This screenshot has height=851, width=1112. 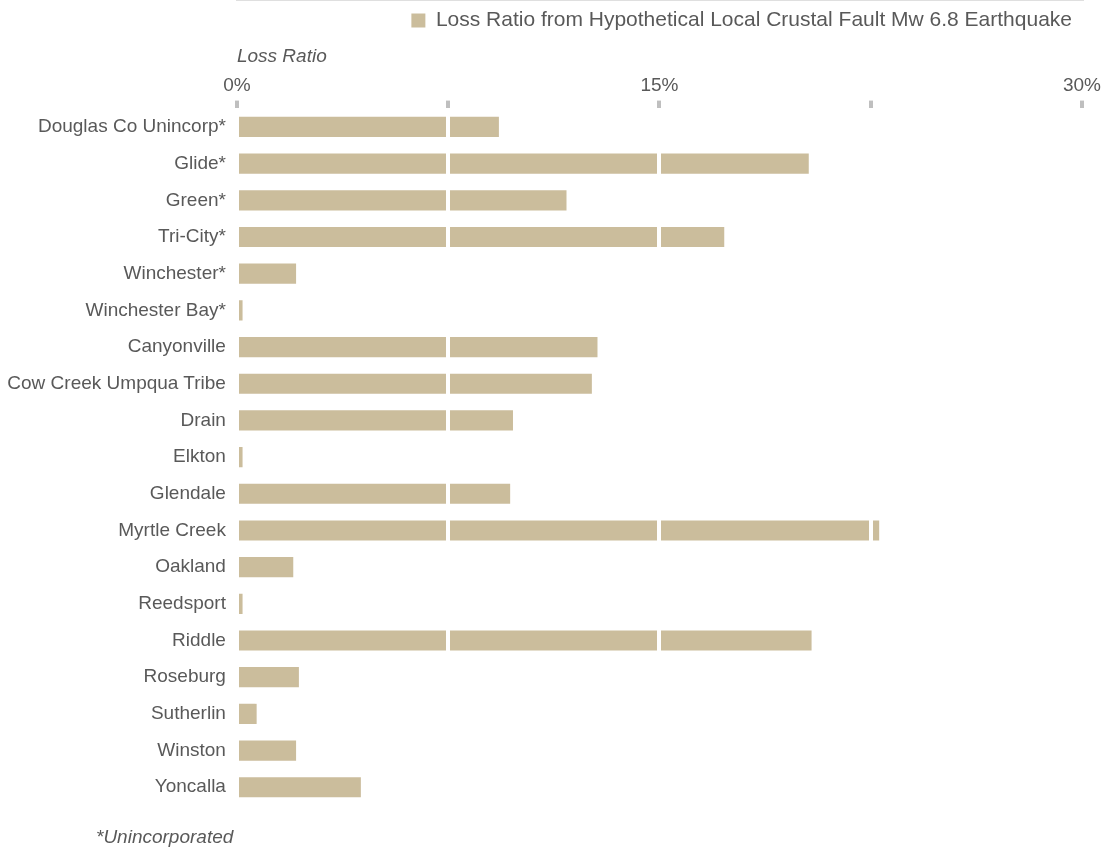 What do you see at coordinates (187, 493) in the screenshot?
I see `y-tick-label: Glendale` at bounding box center [187, 493].